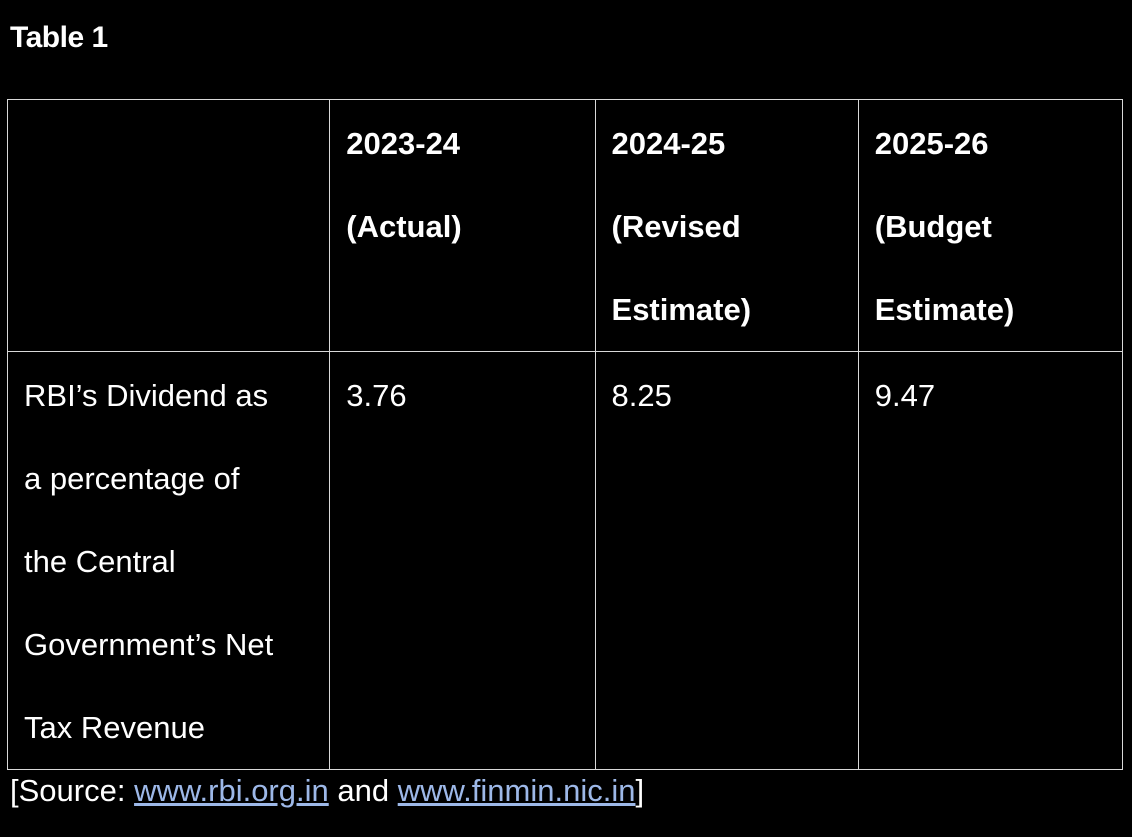 The image size is (1132, 837). Describe the element at coordinates (403, 143) in the screenshot. I see `header-year: 2023-24` at that location.